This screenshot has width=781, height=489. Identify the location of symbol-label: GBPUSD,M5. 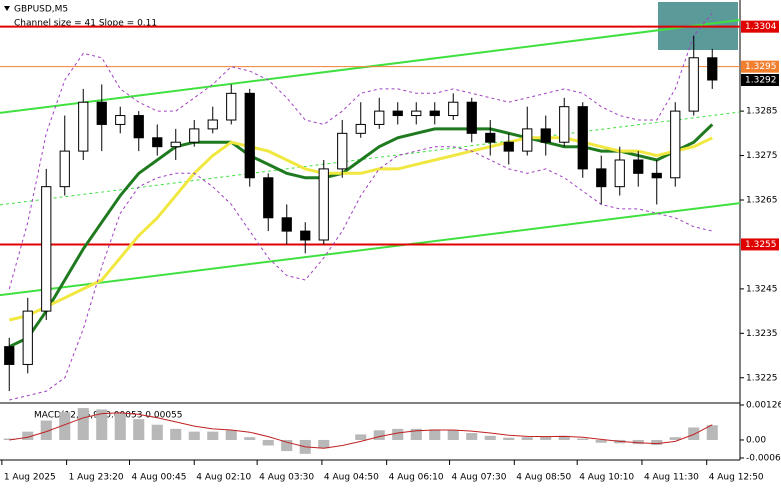
(41, 10).